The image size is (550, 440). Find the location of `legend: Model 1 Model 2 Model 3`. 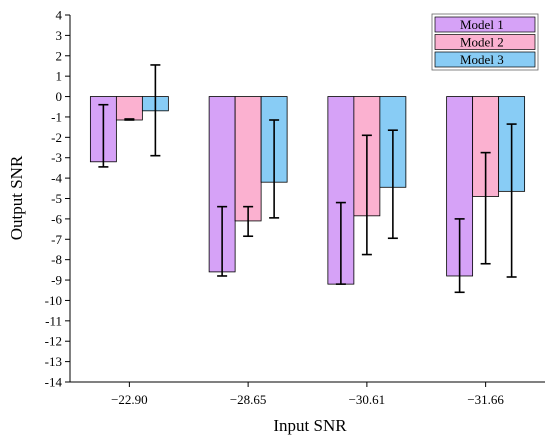

legend: Model 1 Model 2 Model 3 is located at coordinates (485, 42).